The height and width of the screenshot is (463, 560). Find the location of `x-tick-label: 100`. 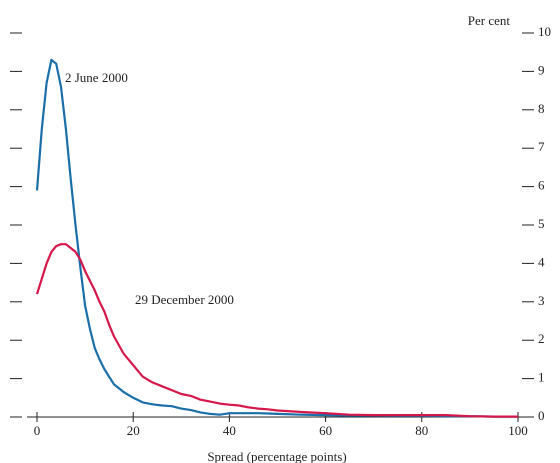

x-tick-label: 100 is located at coordinates (518, 430).